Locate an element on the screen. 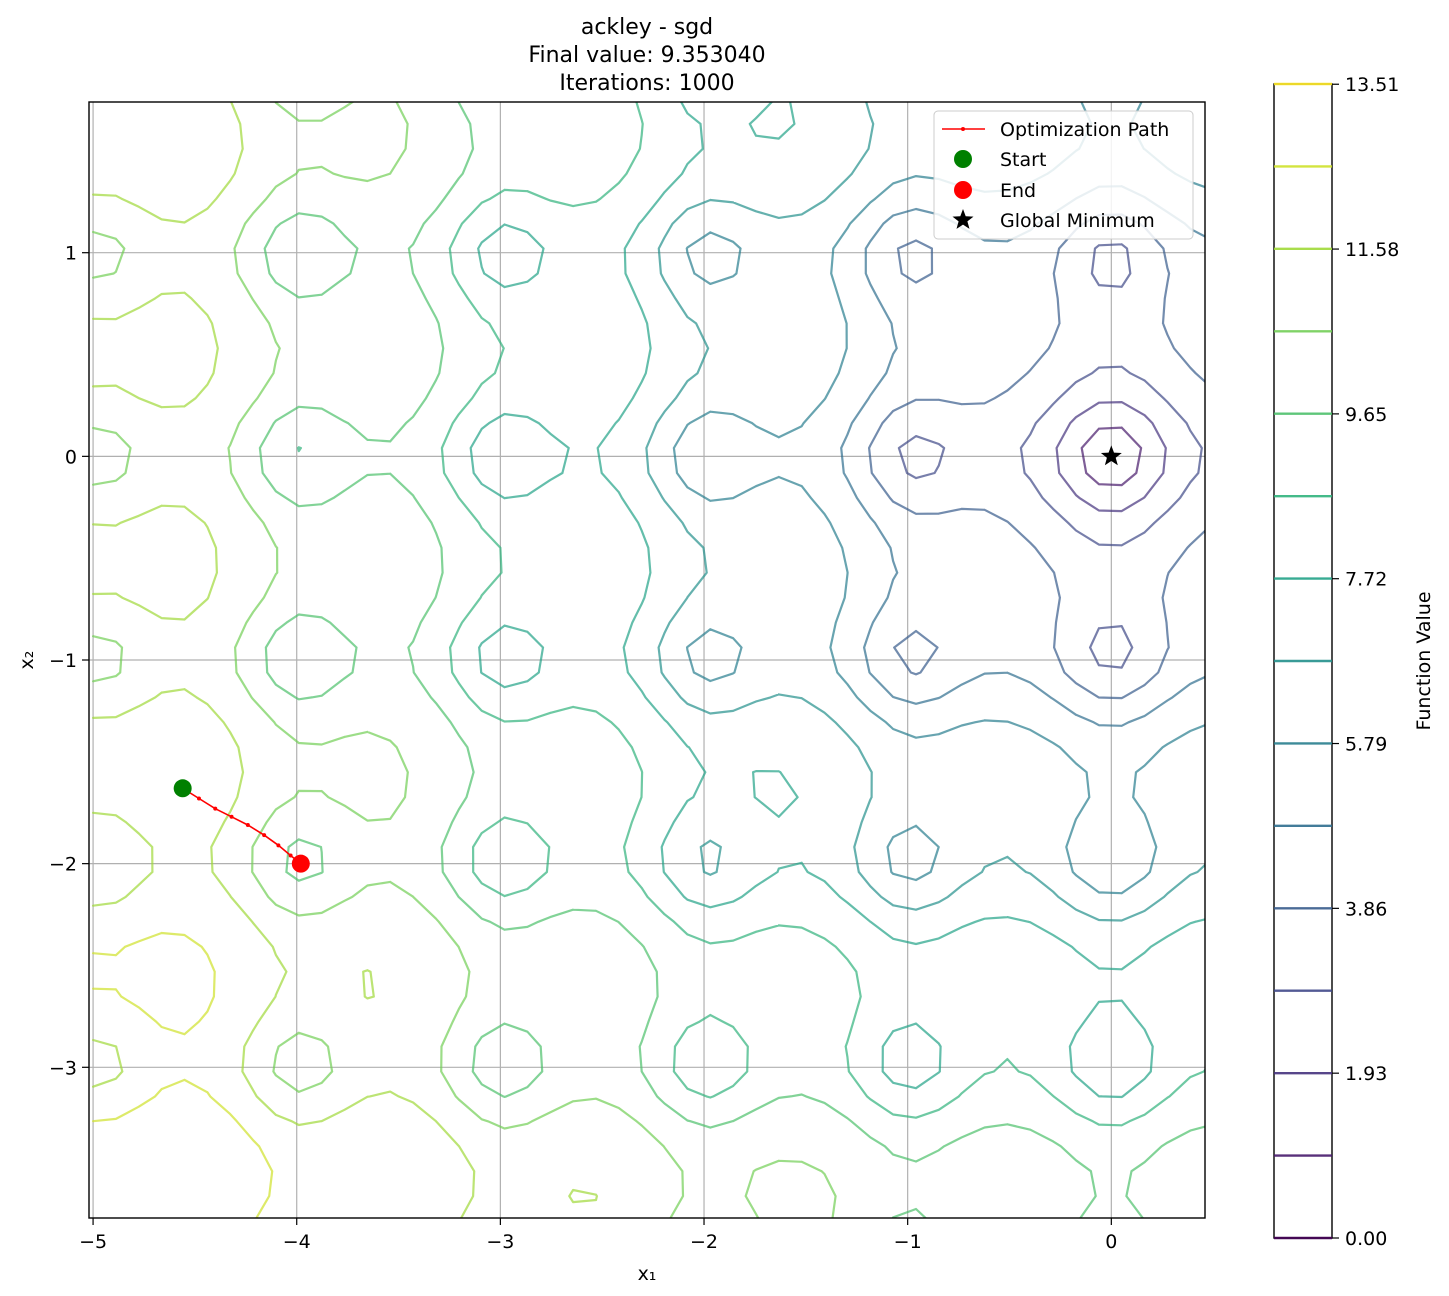  y-tick-label: 0 is located at coordinates (71, 457).